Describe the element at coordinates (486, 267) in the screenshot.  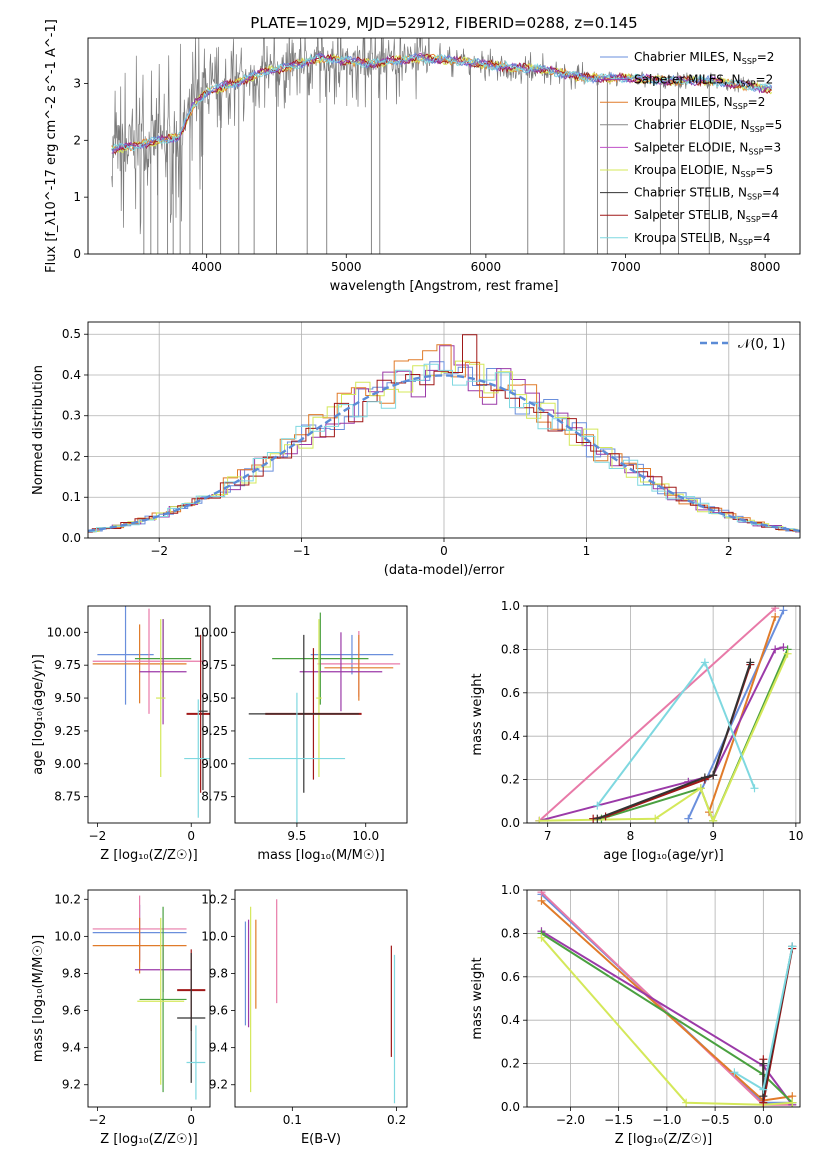
I see `x-tick-label: 6000` at that location.